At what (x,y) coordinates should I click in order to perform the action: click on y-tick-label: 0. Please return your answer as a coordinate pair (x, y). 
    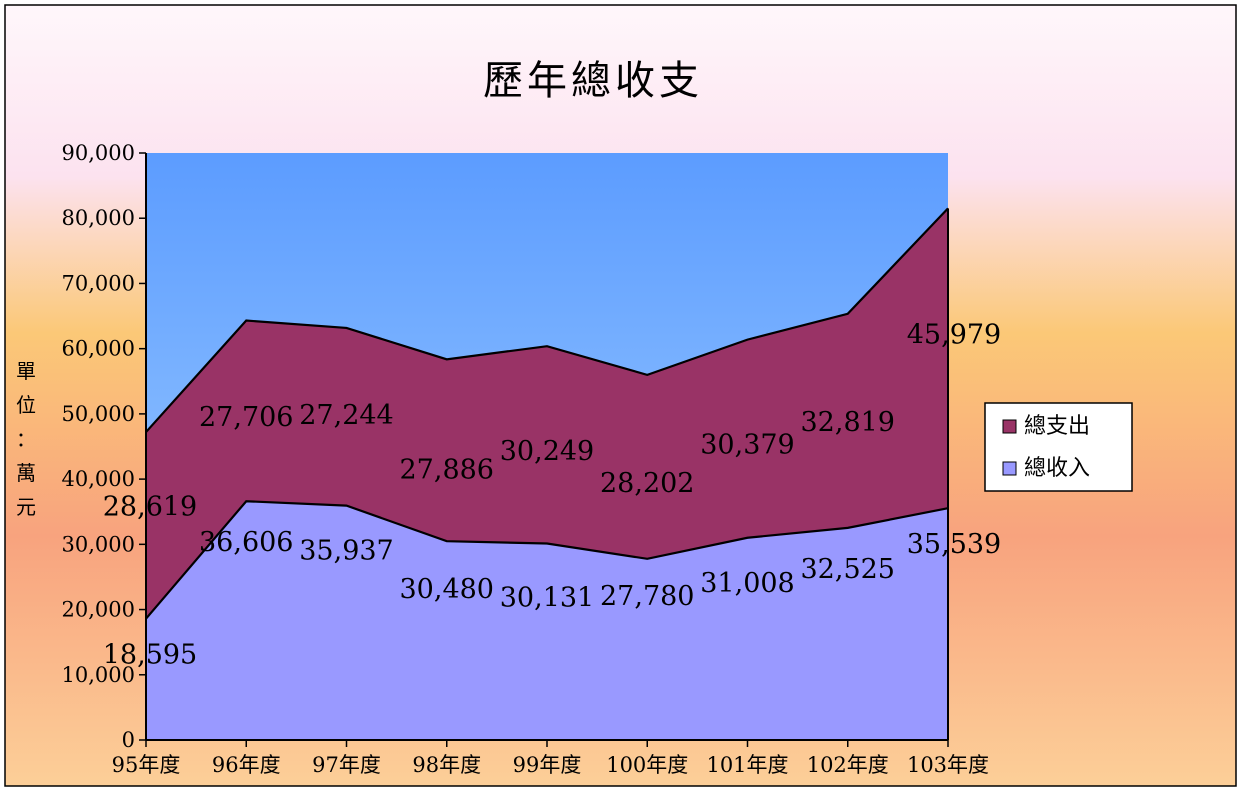
    Looking at the image, I should click on (128, 740).